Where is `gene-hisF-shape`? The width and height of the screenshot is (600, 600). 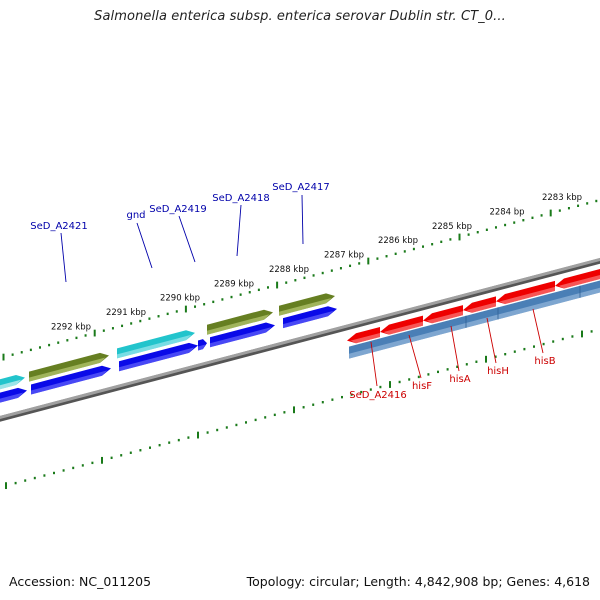
gene-hisF-shape is located at coordinates (401, 325).